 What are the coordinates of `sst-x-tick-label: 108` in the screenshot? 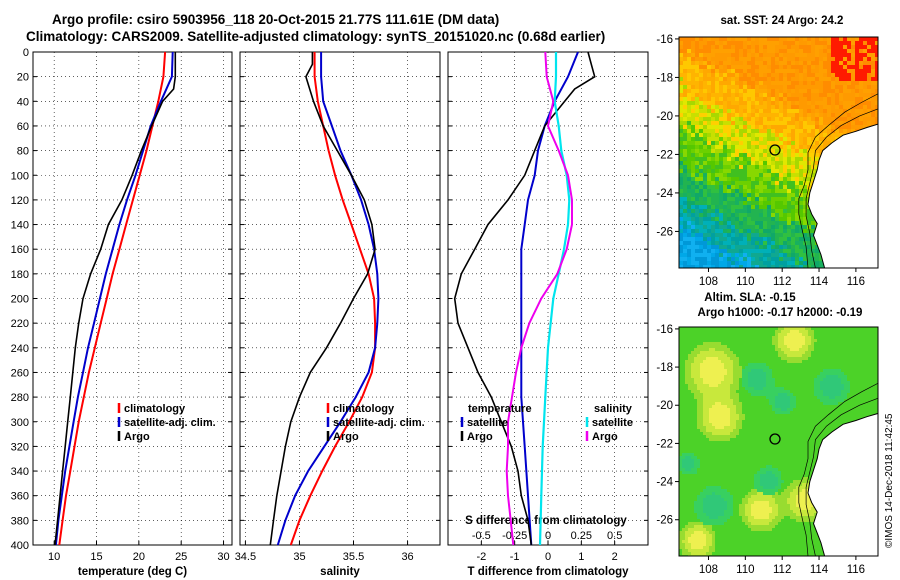 It's located at (708, 282).